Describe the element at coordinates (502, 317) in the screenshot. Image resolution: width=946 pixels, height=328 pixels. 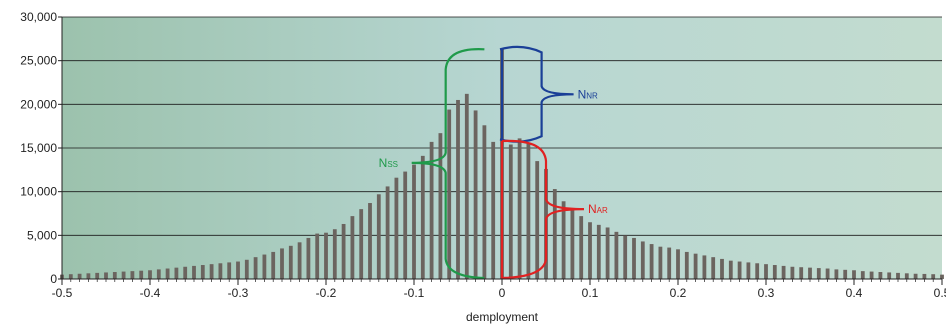
I see `x-axis-title: demployment` at that location.